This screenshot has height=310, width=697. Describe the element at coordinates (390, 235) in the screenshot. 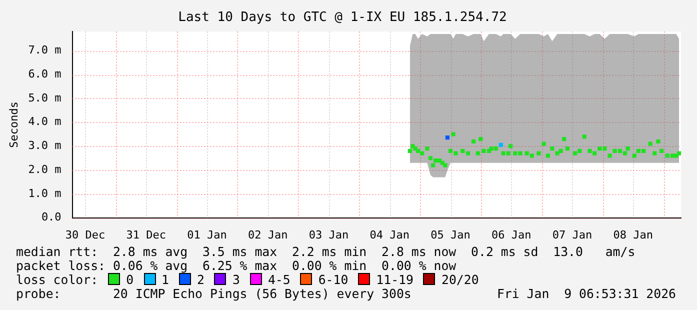

I see `x-tick-label: 04 Jan` at that location.